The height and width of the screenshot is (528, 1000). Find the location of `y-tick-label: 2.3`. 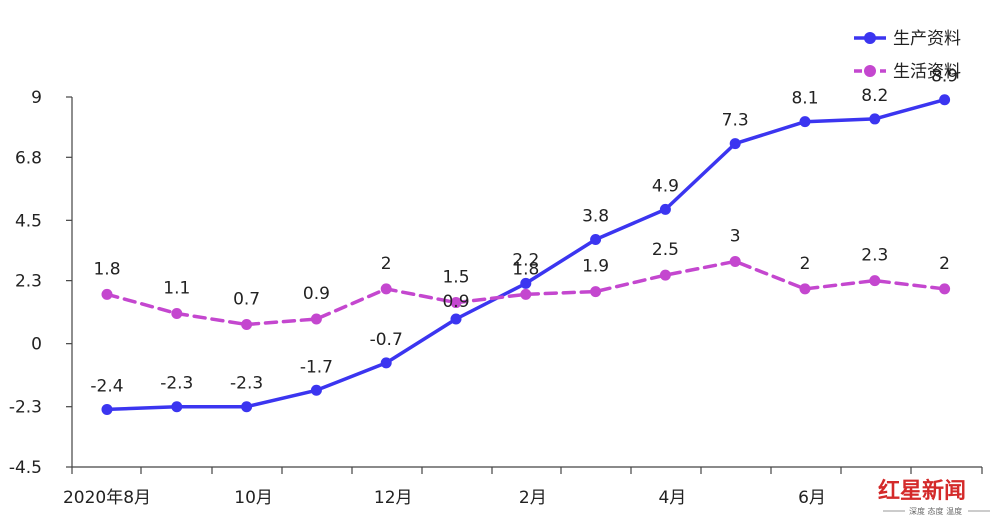

y-tick-label: 2.3 is located at coordinates (28, 282).